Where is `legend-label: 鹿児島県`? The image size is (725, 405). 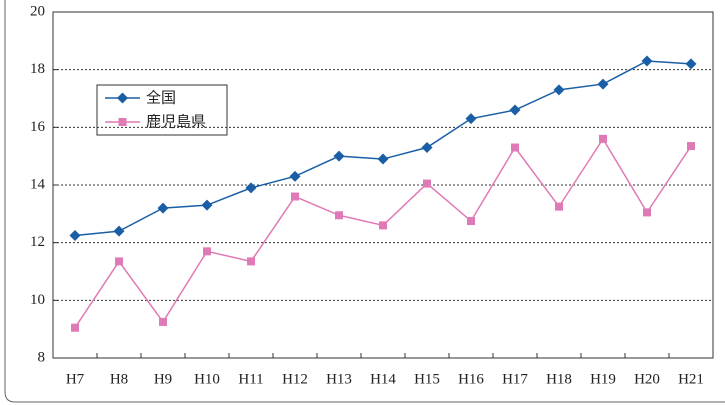 legend-label: 鹿児島県 is located at coordinates (176, 122).